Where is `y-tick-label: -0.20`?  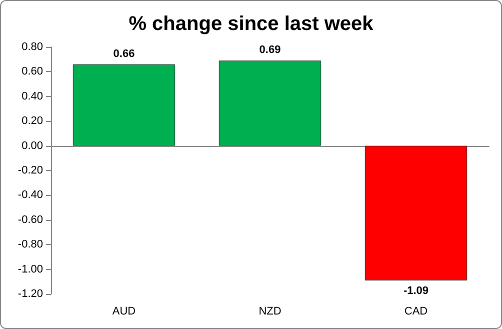 y-tick-label: -0.20 is located at coordinates (30, 170).